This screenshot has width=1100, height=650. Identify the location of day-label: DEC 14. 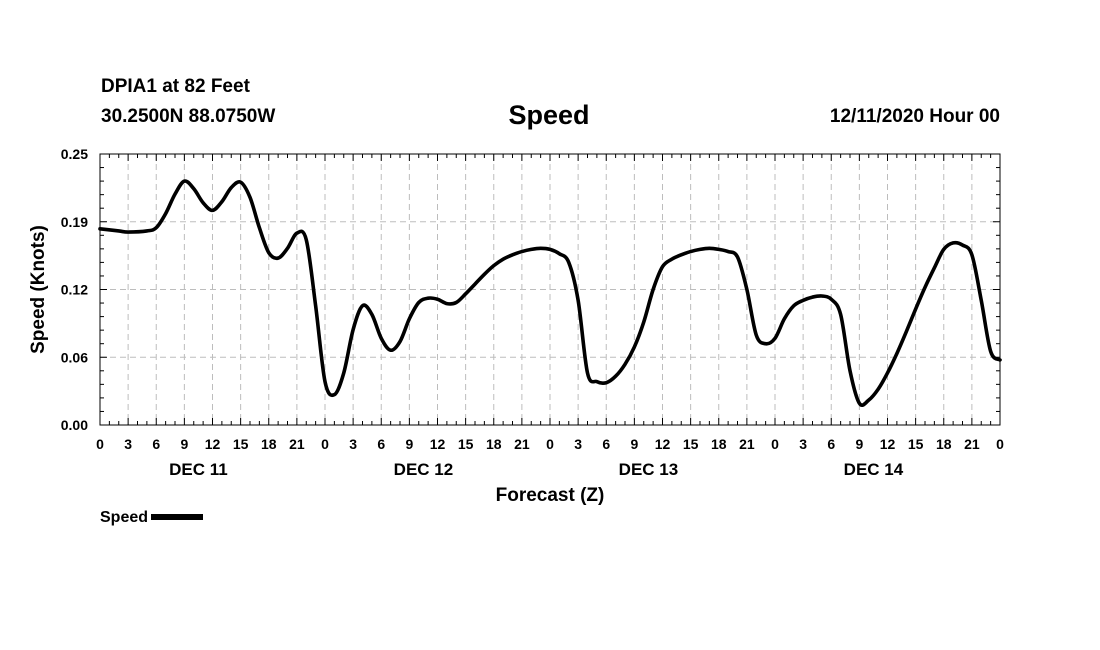
(874, 469).